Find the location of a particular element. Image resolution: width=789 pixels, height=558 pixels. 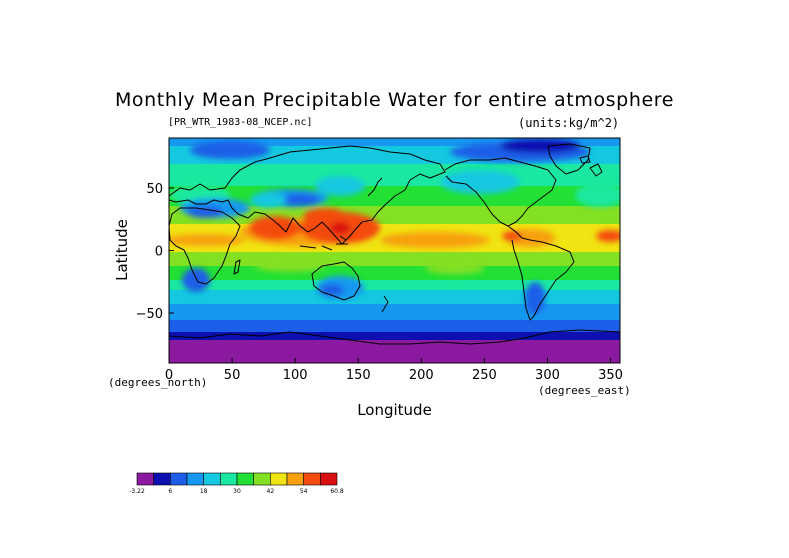

y-axis-ticks: 50 0 −50 is located at coordinates (155, 252).